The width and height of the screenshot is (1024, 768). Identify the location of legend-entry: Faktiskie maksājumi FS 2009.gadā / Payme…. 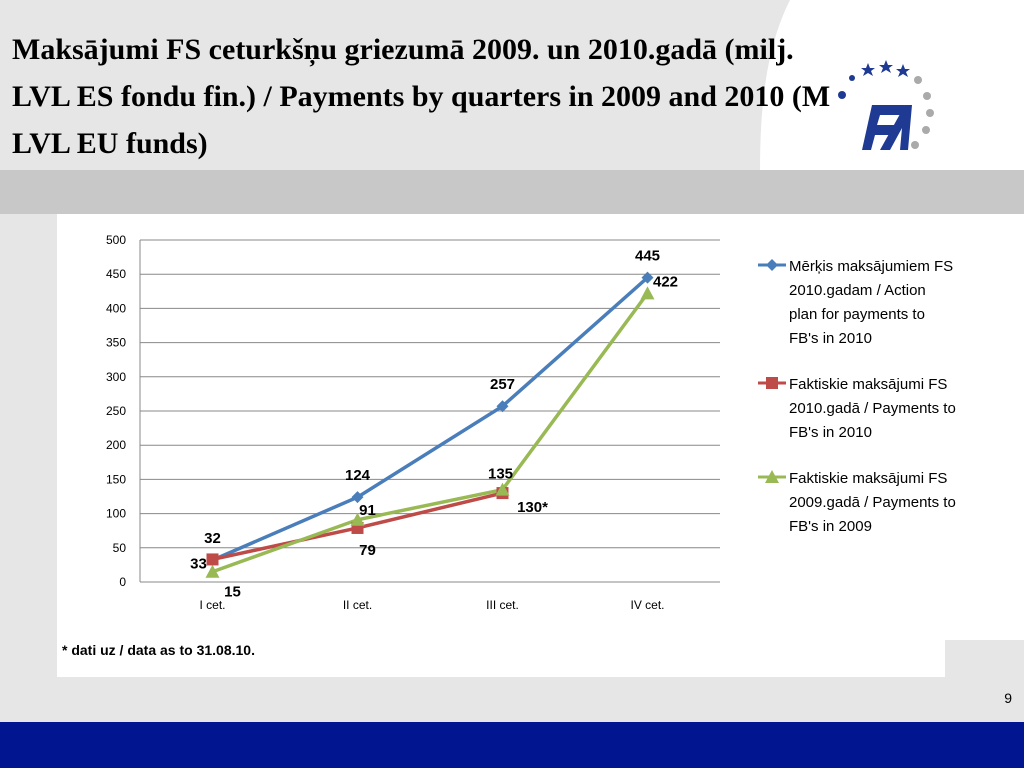
(857, 503).